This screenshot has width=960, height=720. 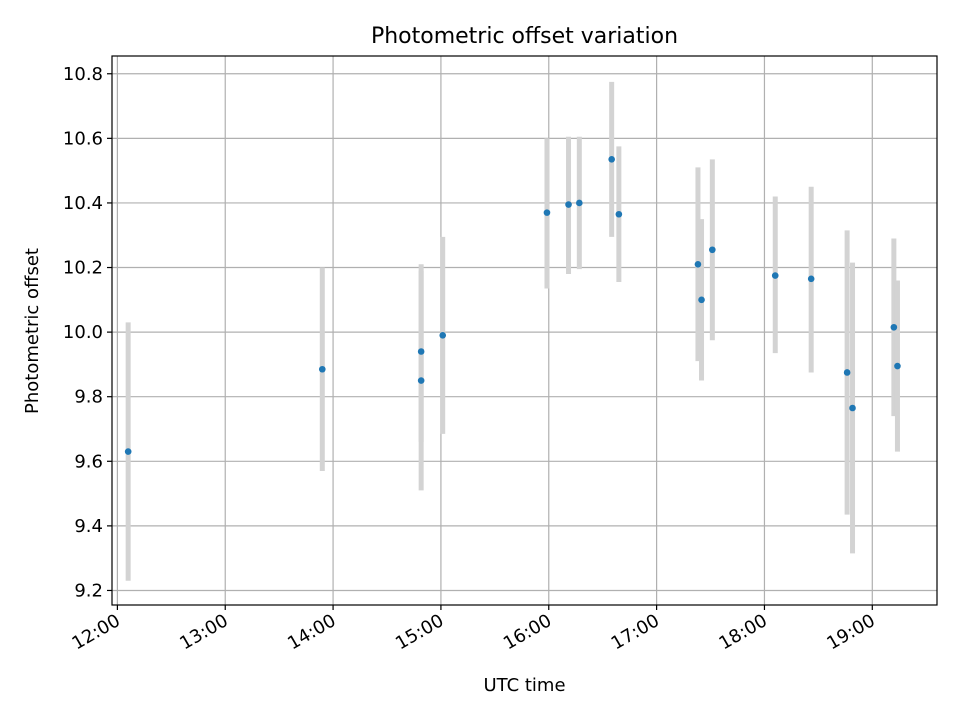 What do you see at coordinates (83, 268) in the screenshot?
I see `y-tick-label: 10.2` at bounding box center [83, 268].